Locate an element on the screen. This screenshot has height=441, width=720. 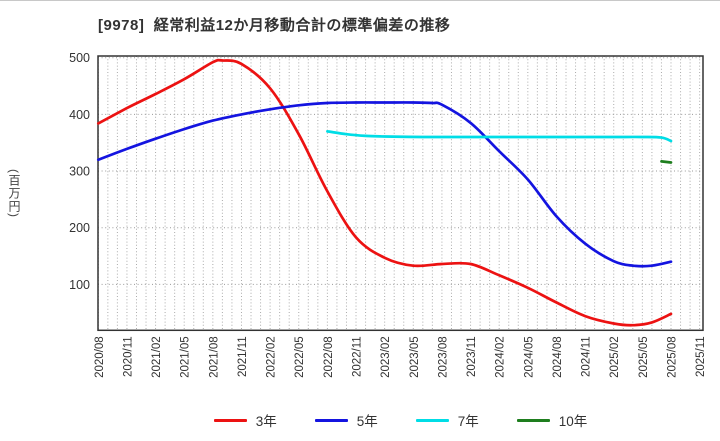
x-tick-label: 2022/08 is located at coordinates (329, 357).